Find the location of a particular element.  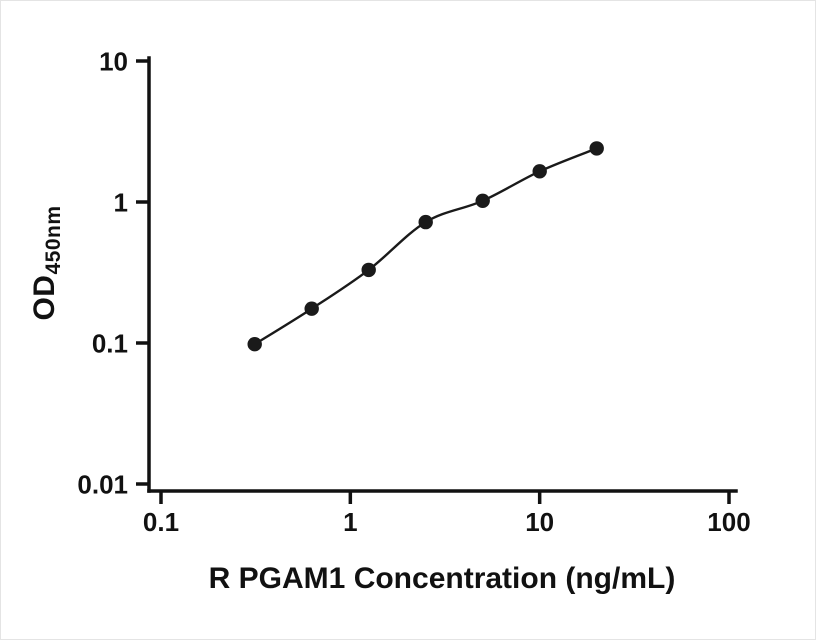

x-axis-label: R PGAM1 Concentration (ng/mL) is located at coordinates (442, 578).